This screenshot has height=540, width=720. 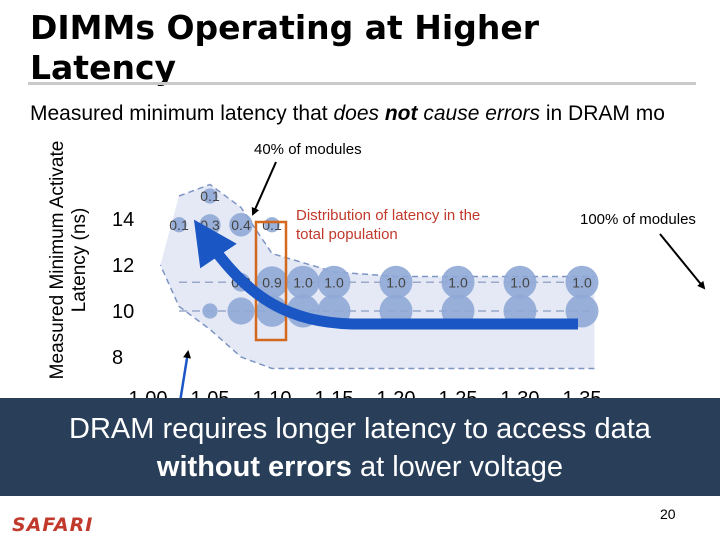 What do you see at coordinates (602, 113) in the screenshot?
I see `subtitle-part-5: in DRAM mo` at bounding box center [602, 113].